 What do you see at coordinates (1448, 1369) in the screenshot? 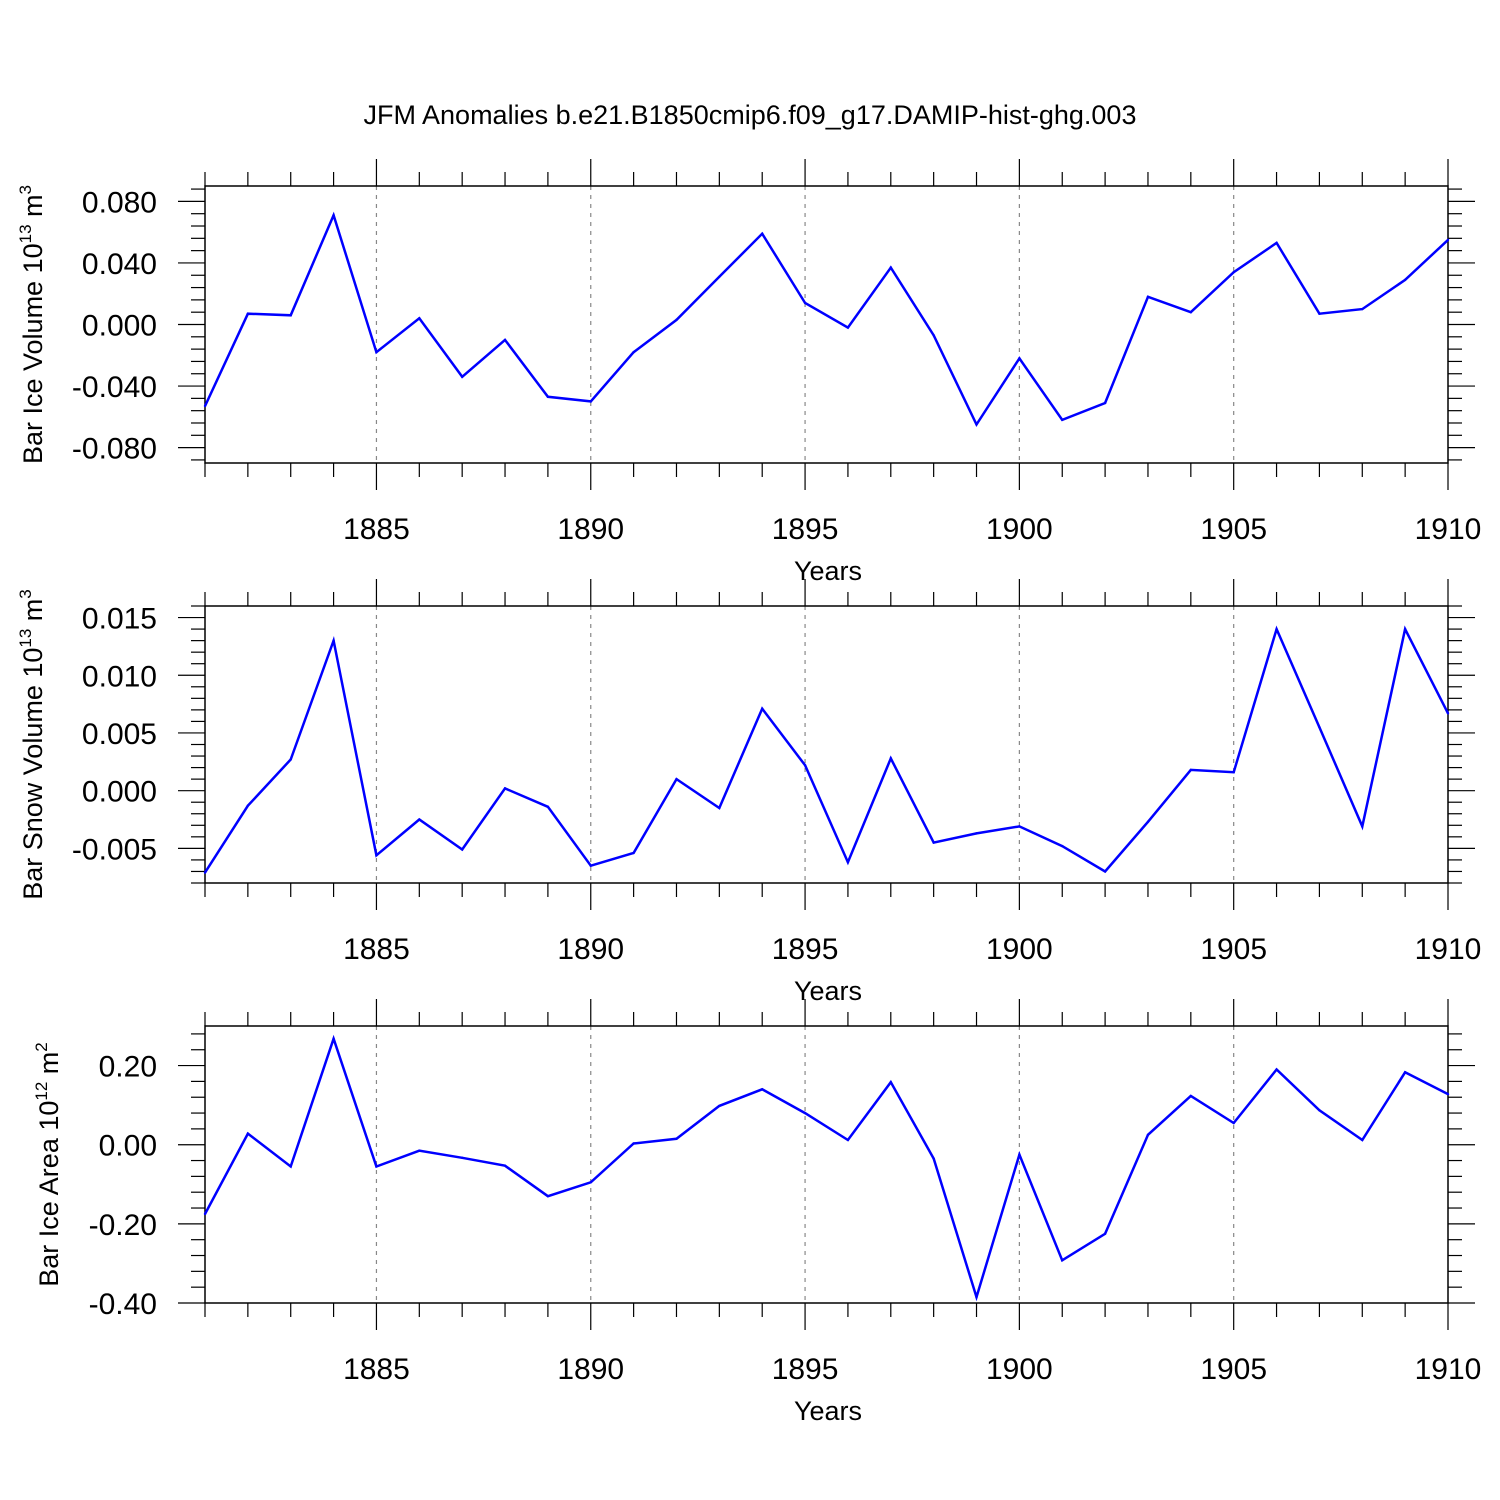
I see `x-tick-label: 1910` at bounding box center [1448, 1369].